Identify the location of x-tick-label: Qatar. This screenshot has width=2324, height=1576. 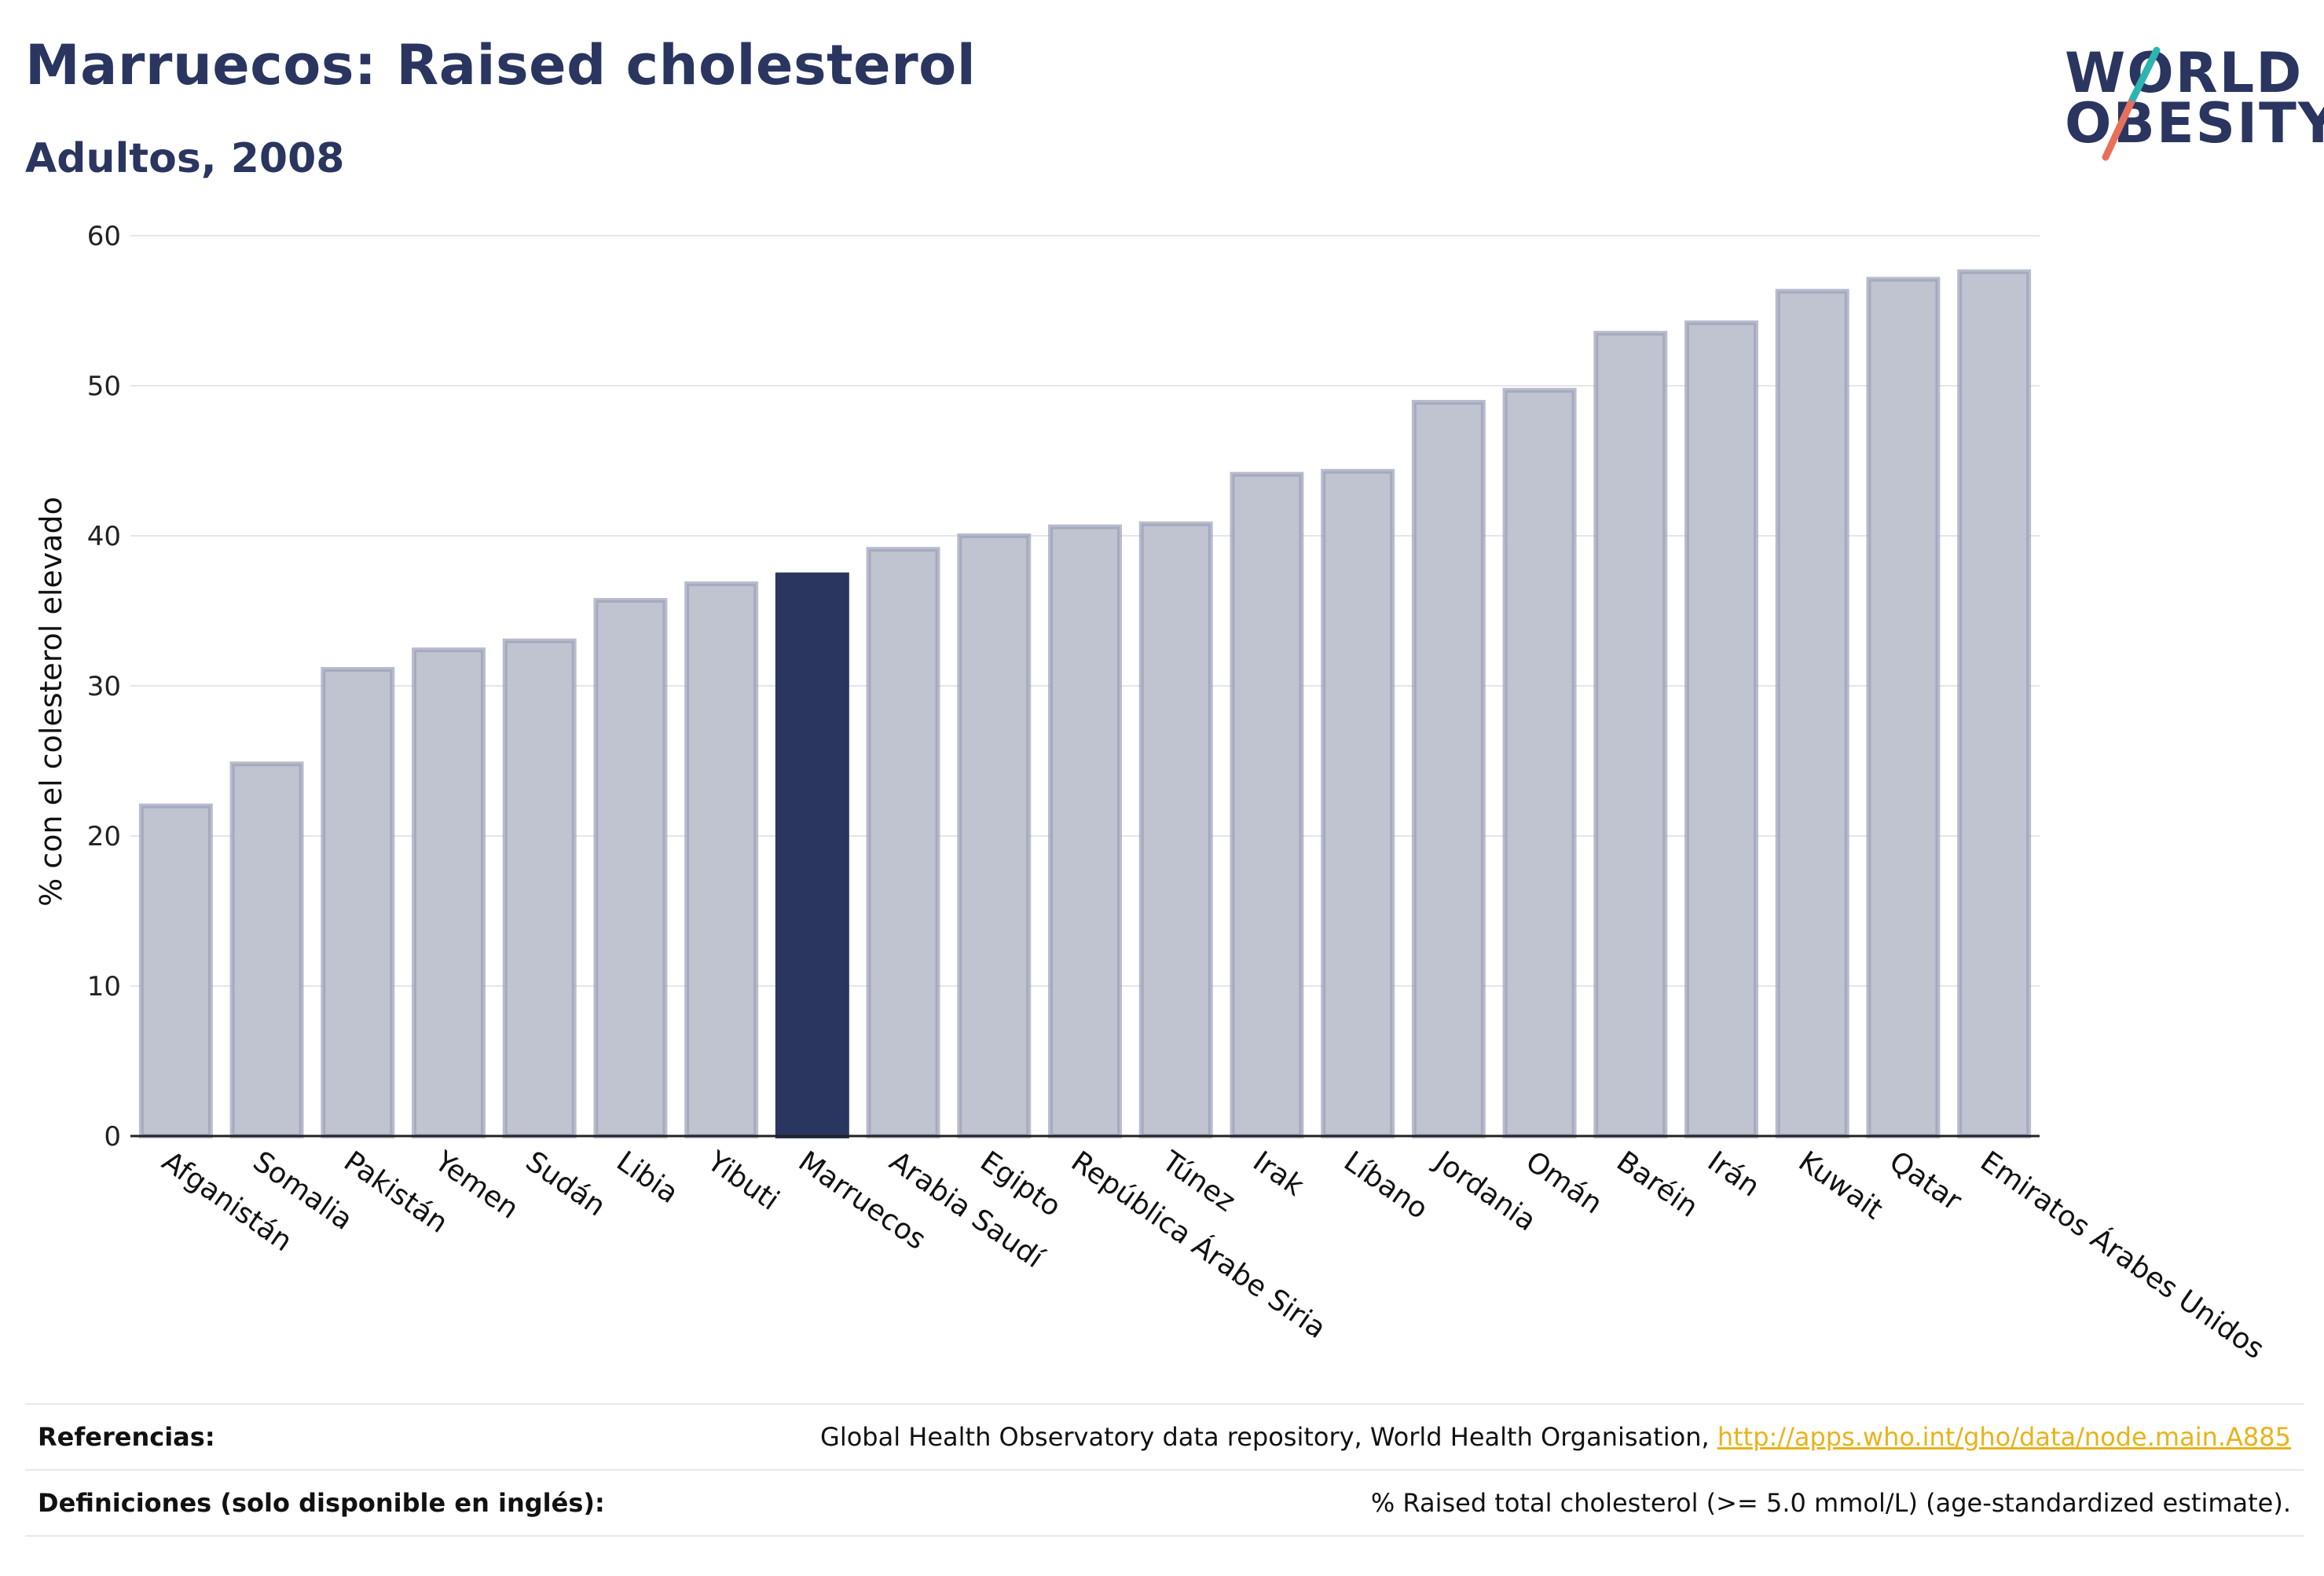
(1925, 1181).